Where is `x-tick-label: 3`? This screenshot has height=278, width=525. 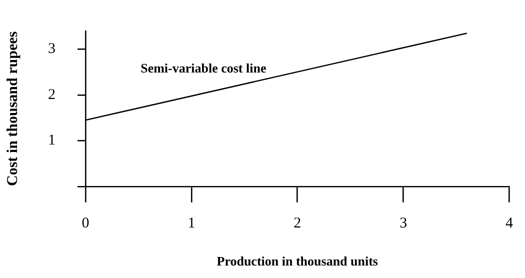 x-tick-label: 3 is located at coordinates (404, 223).